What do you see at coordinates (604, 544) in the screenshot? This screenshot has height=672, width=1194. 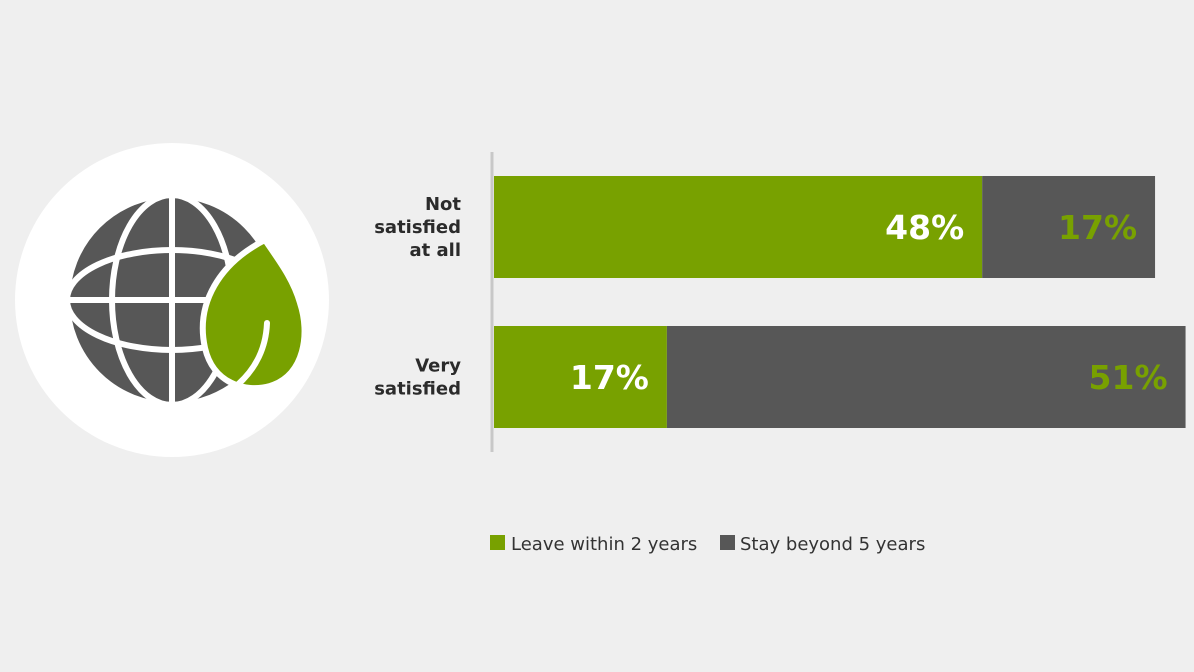 I see `legend-label-0: Leave within 2 years` at bounding box center [604, 544].